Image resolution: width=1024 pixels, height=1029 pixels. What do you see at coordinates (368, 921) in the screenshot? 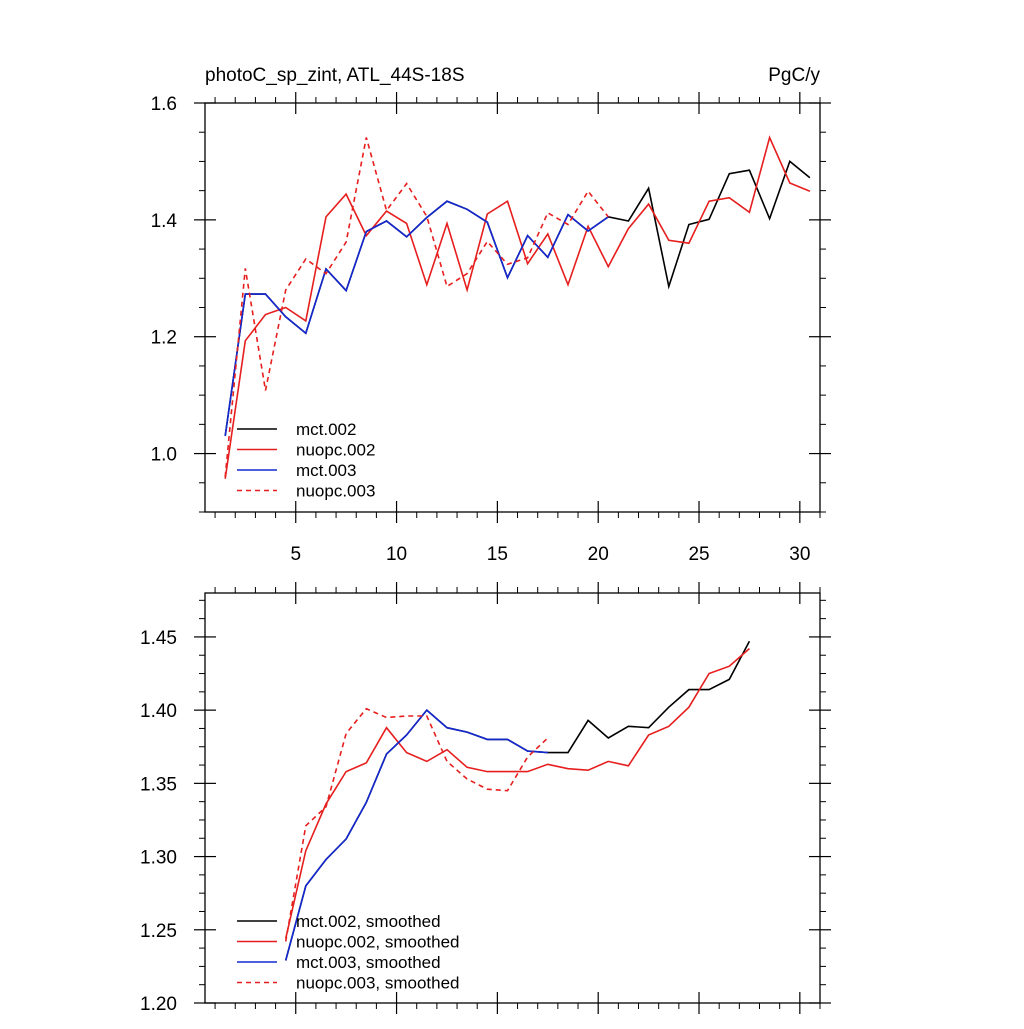
I see `legend-label: mct.002, smoothed` at bounding box center [368, 921].